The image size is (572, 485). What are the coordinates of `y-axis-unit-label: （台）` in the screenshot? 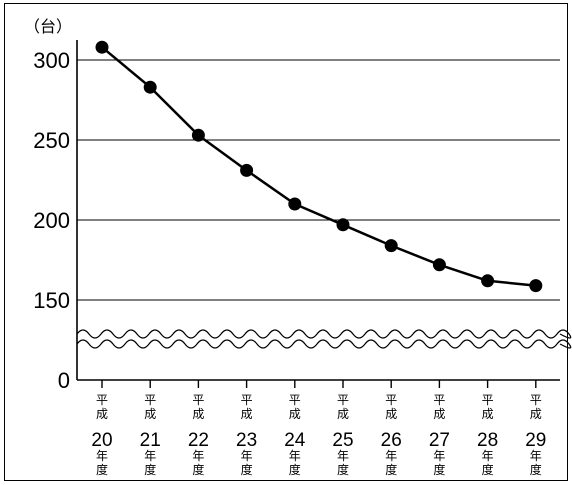 It's located at (48, 26).